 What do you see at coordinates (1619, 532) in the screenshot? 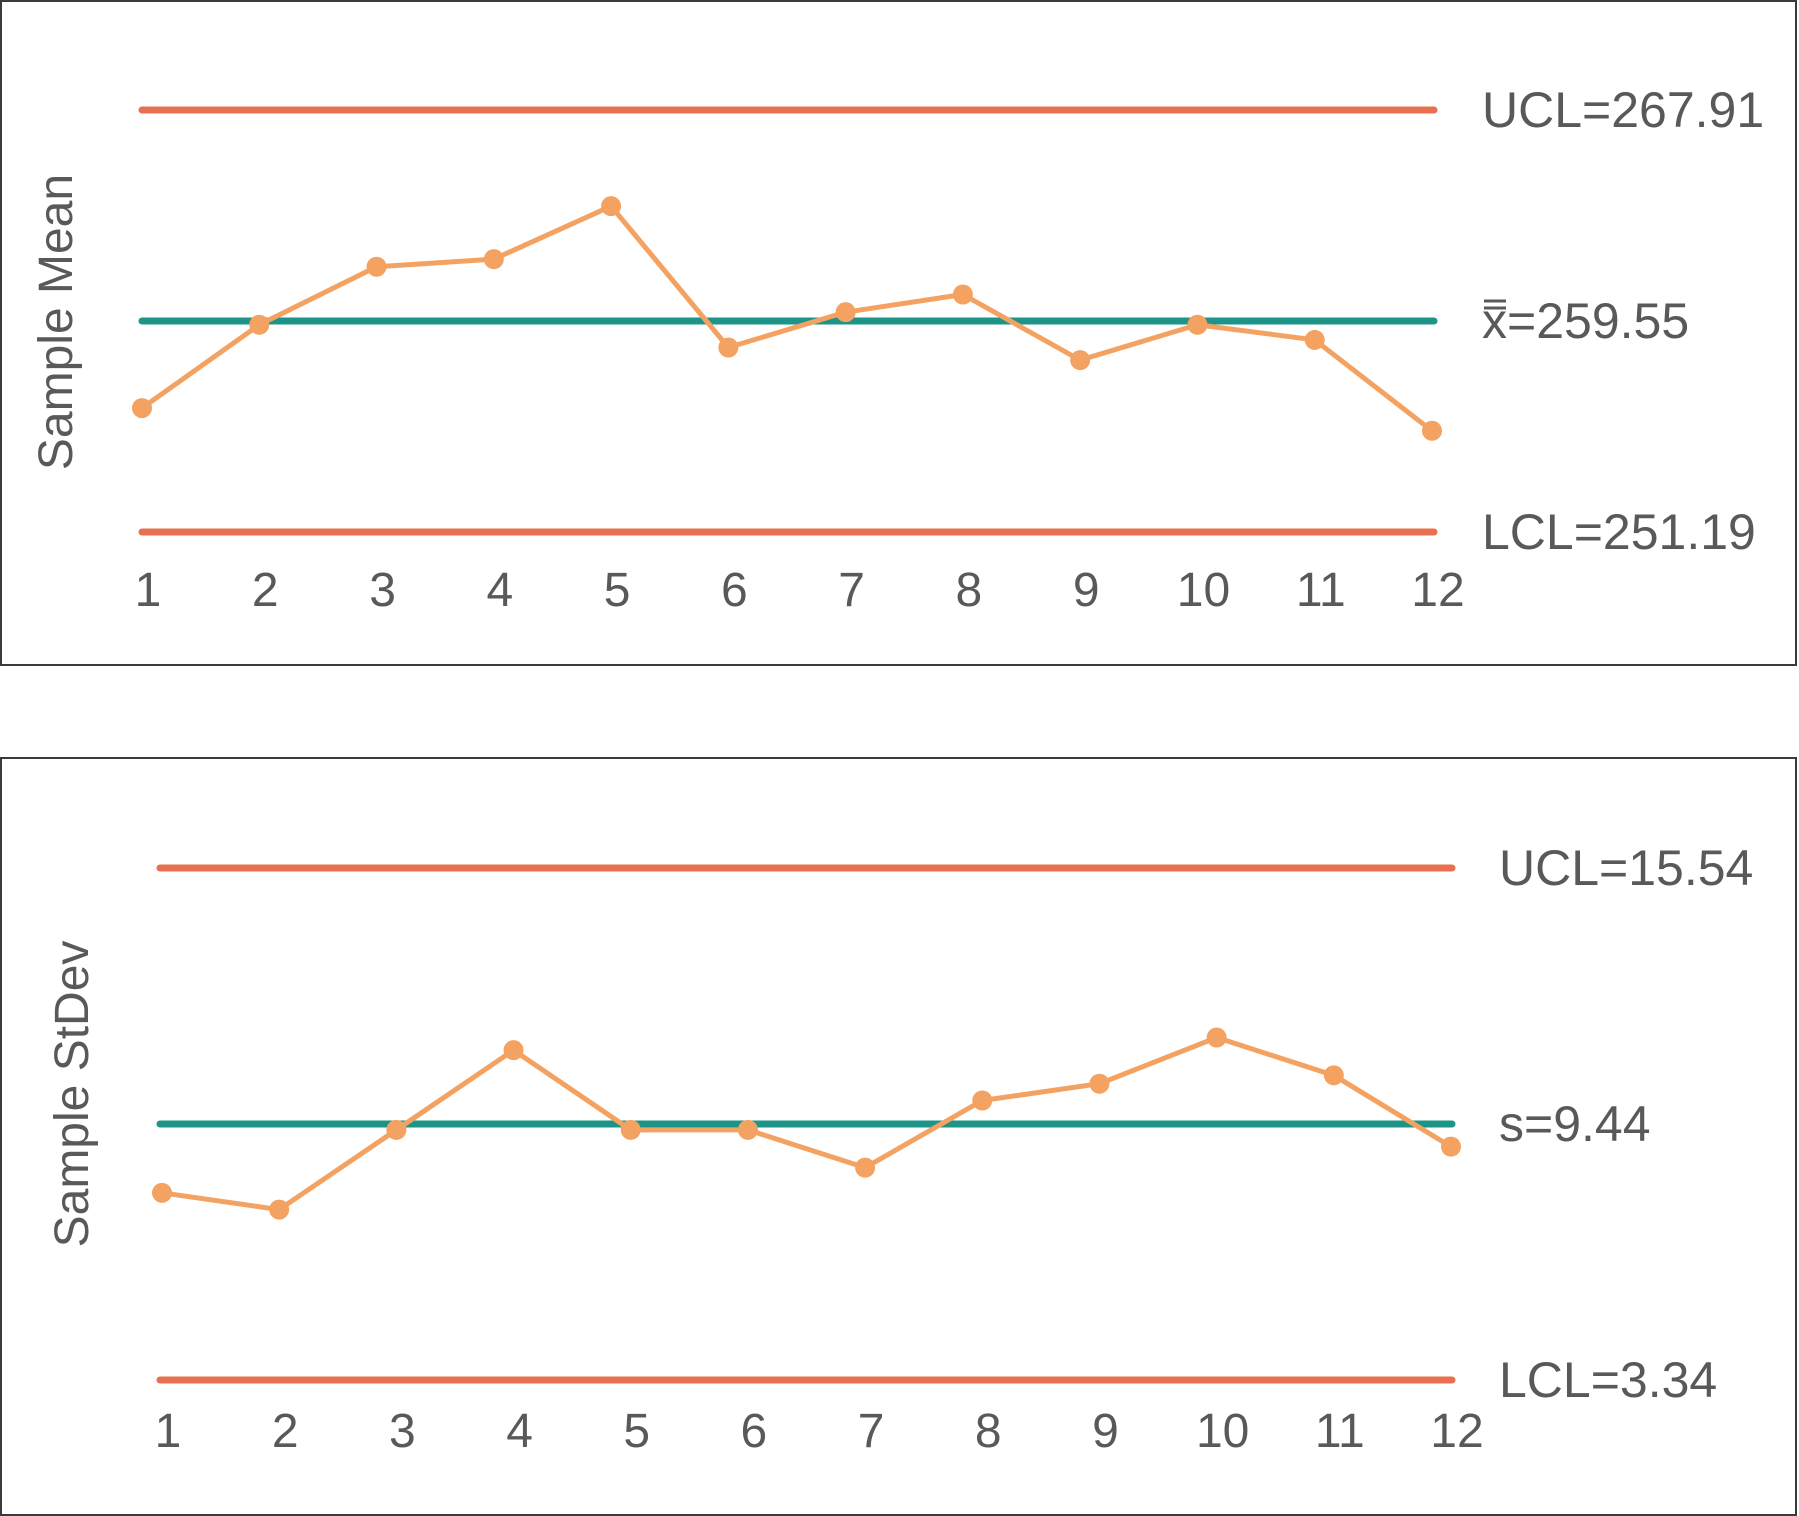
I see `lcl-label: LCL=251.19` at bounding box center [1619, 532].